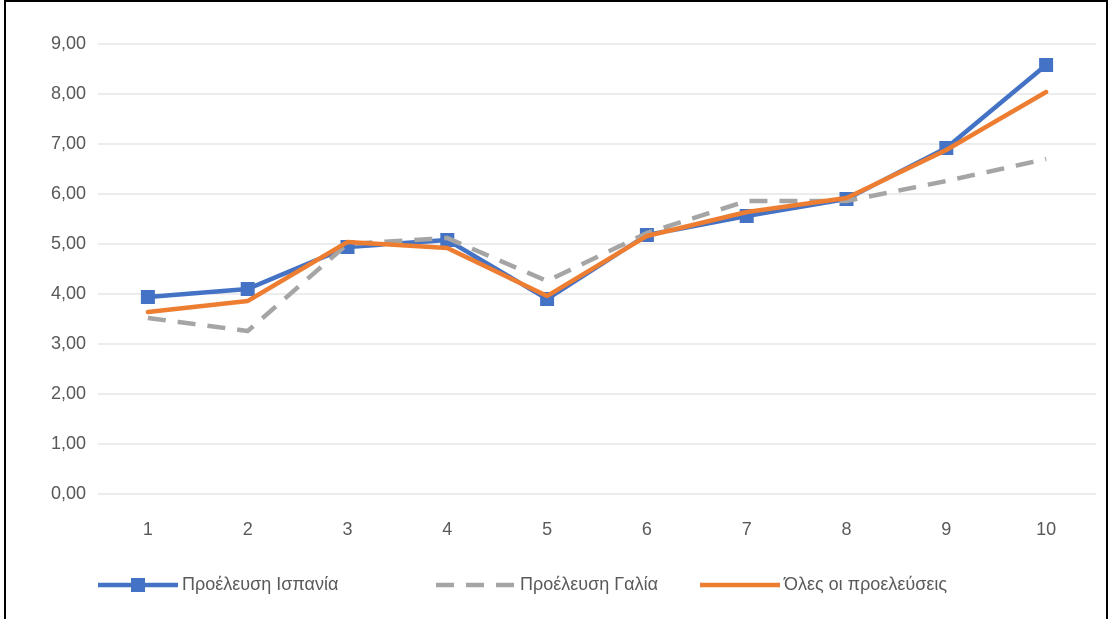  What do you see at coordinates (347, 529) in the screenshot?
I see `x-tick-label: 3` at bounding box center [347, 529].